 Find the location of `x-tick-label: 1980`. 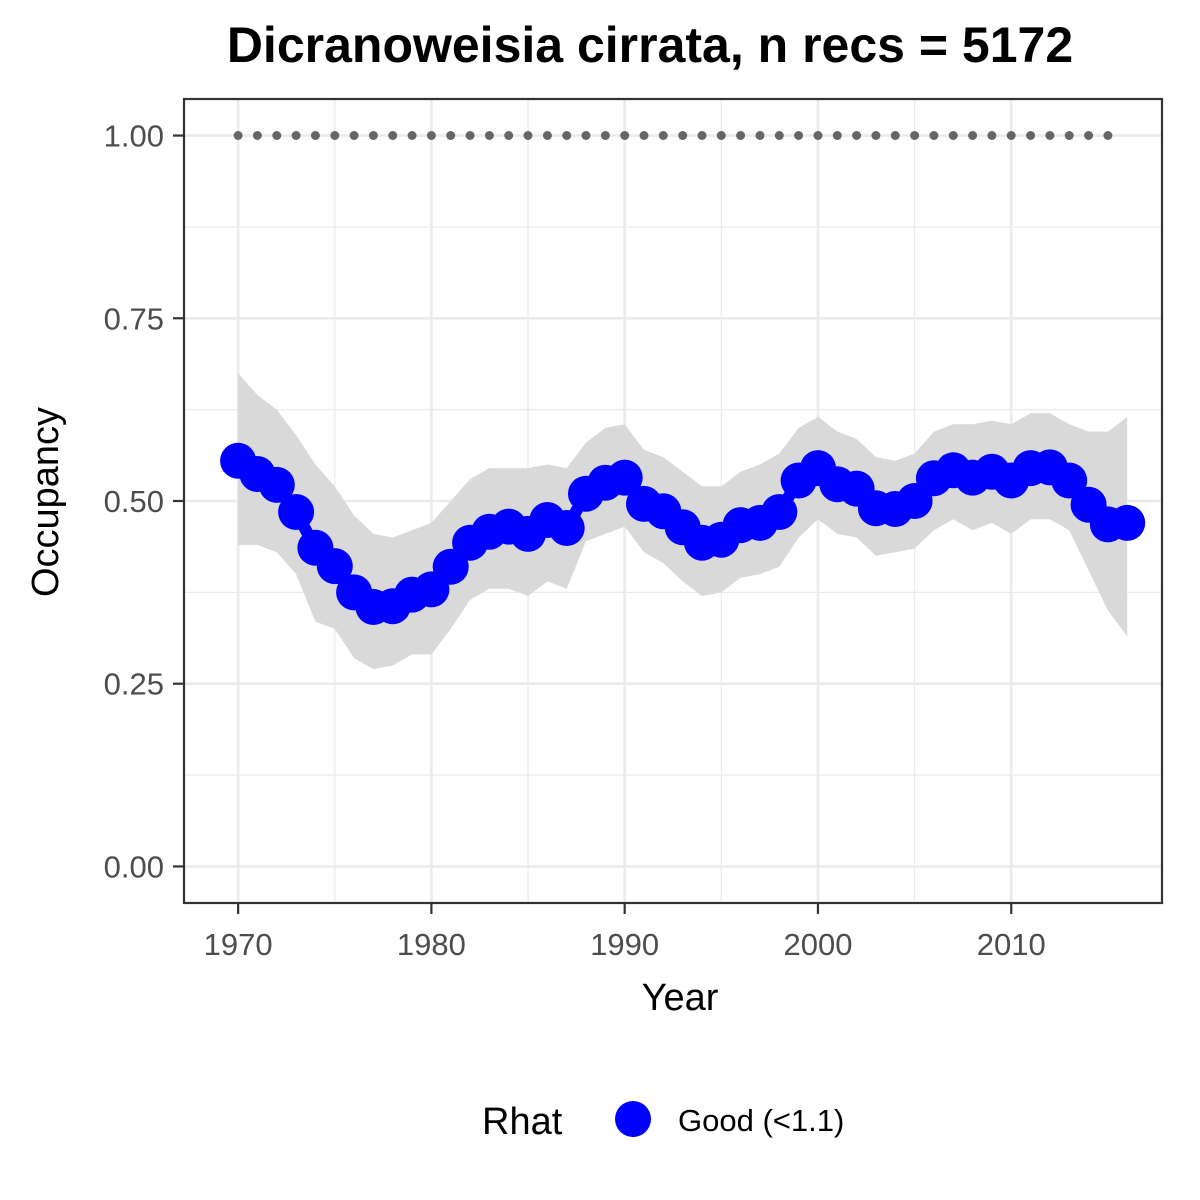

x-tick-label: 1980 is located at coordinates (431, 944).